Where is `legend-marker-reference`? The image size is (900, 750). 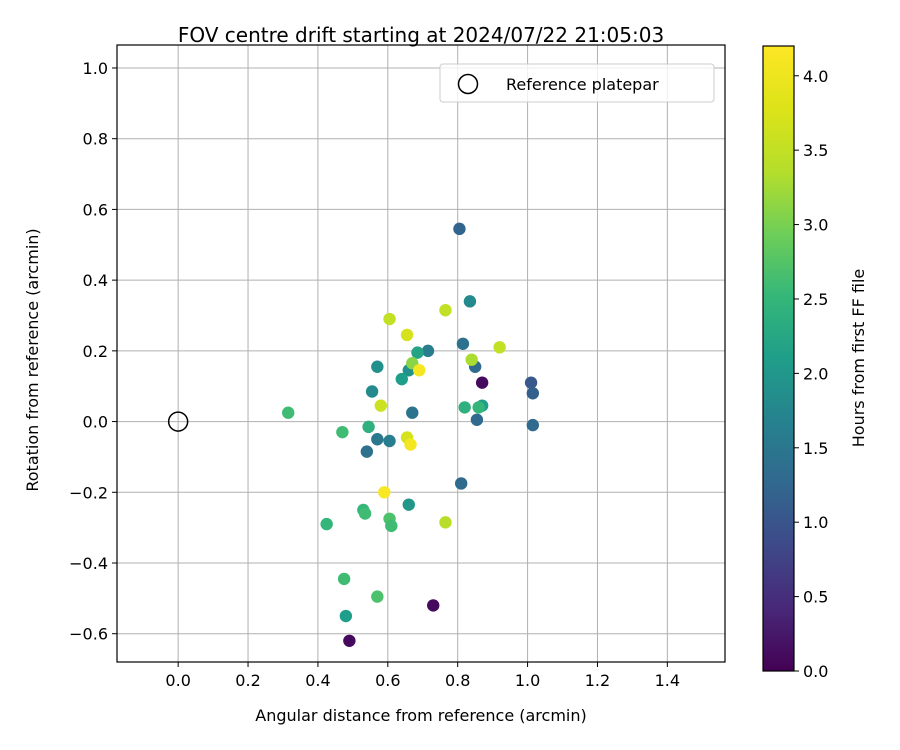
legend-marker-reference is located at coordinates (468, 84).